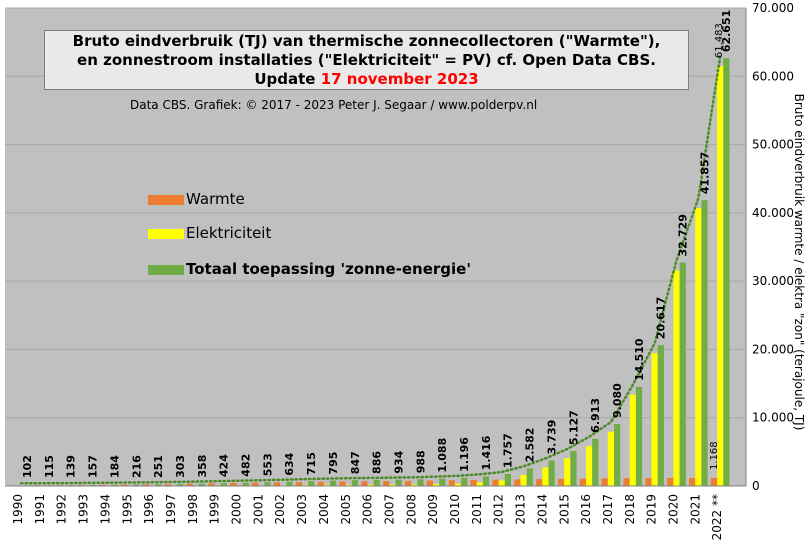 Image resolution: width=812 pixels, height=551 pixels. Describe the element at coordinates (521, 509) in the screenshot. I see `x-tick-label: 2013` at that location.